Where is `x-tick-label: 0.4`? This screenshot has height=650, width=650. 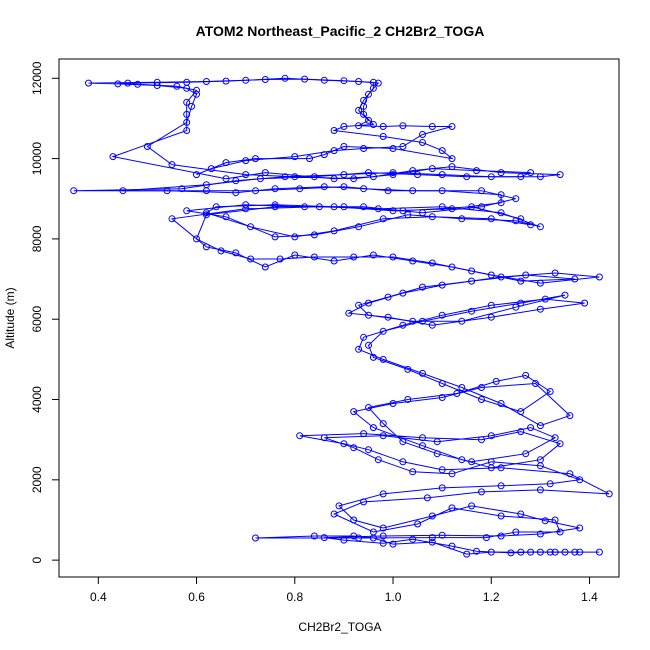
x-tick-label: 0.4 is located at coordinates (98, 597).